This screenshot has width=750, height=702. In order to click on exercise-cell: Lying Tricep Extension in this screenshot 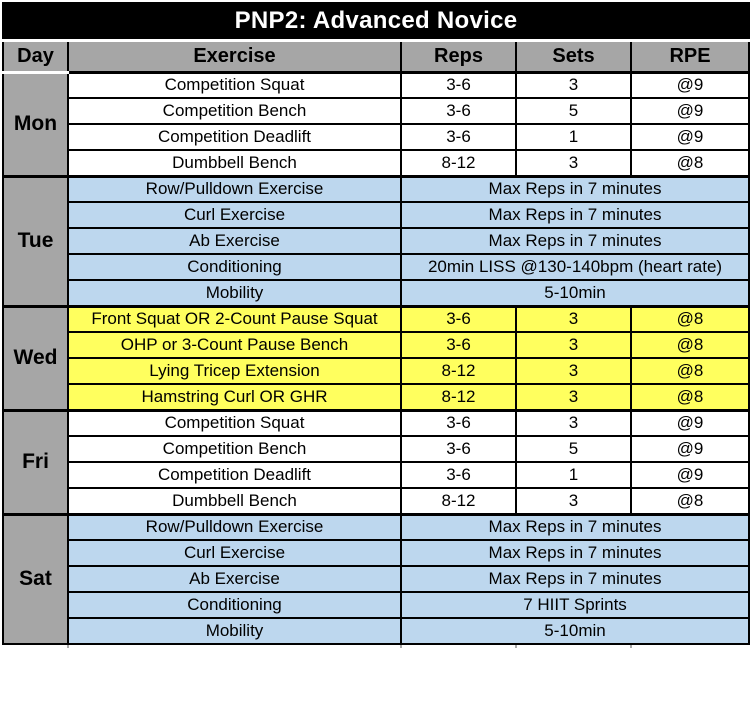, I will do `click(234, 371)`.